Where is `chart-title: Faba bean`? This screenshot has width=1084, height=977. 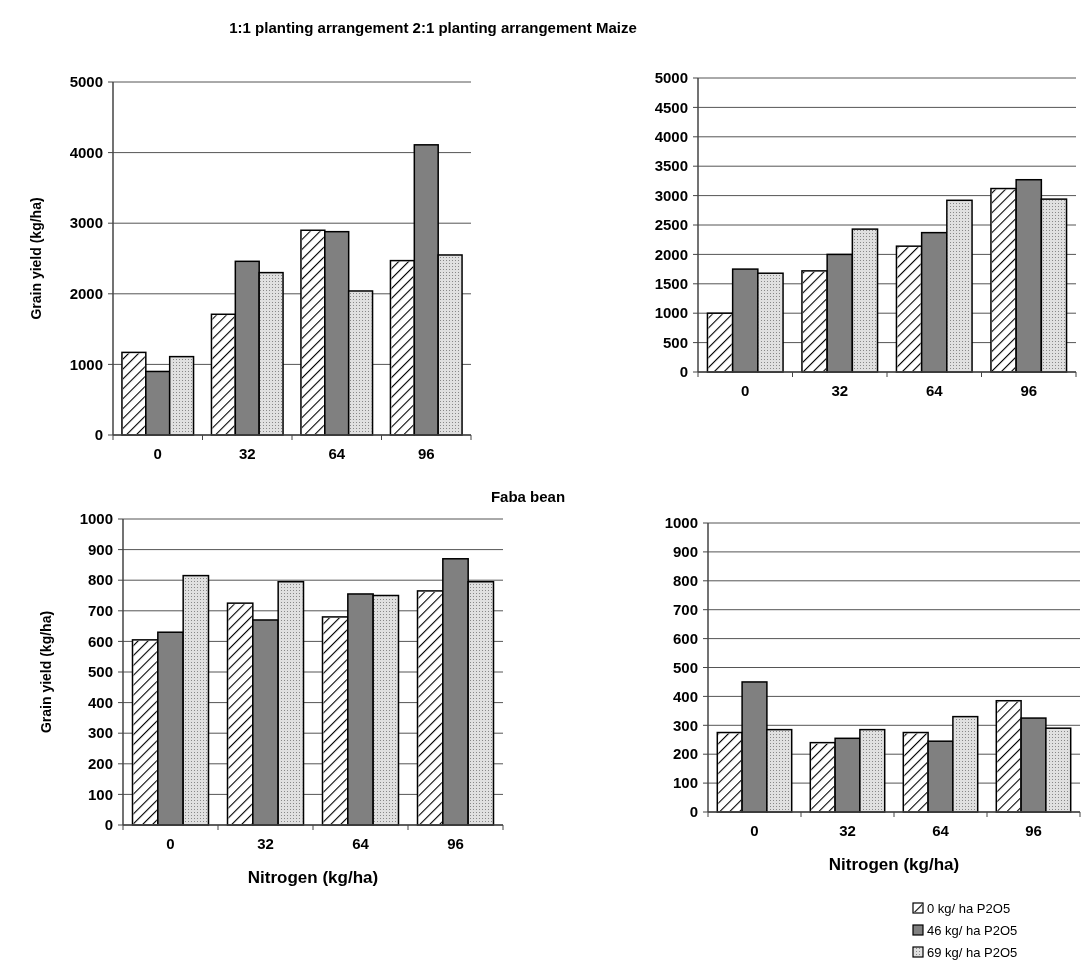 chart-title: Faba bean is located at coordinates (528, 496).